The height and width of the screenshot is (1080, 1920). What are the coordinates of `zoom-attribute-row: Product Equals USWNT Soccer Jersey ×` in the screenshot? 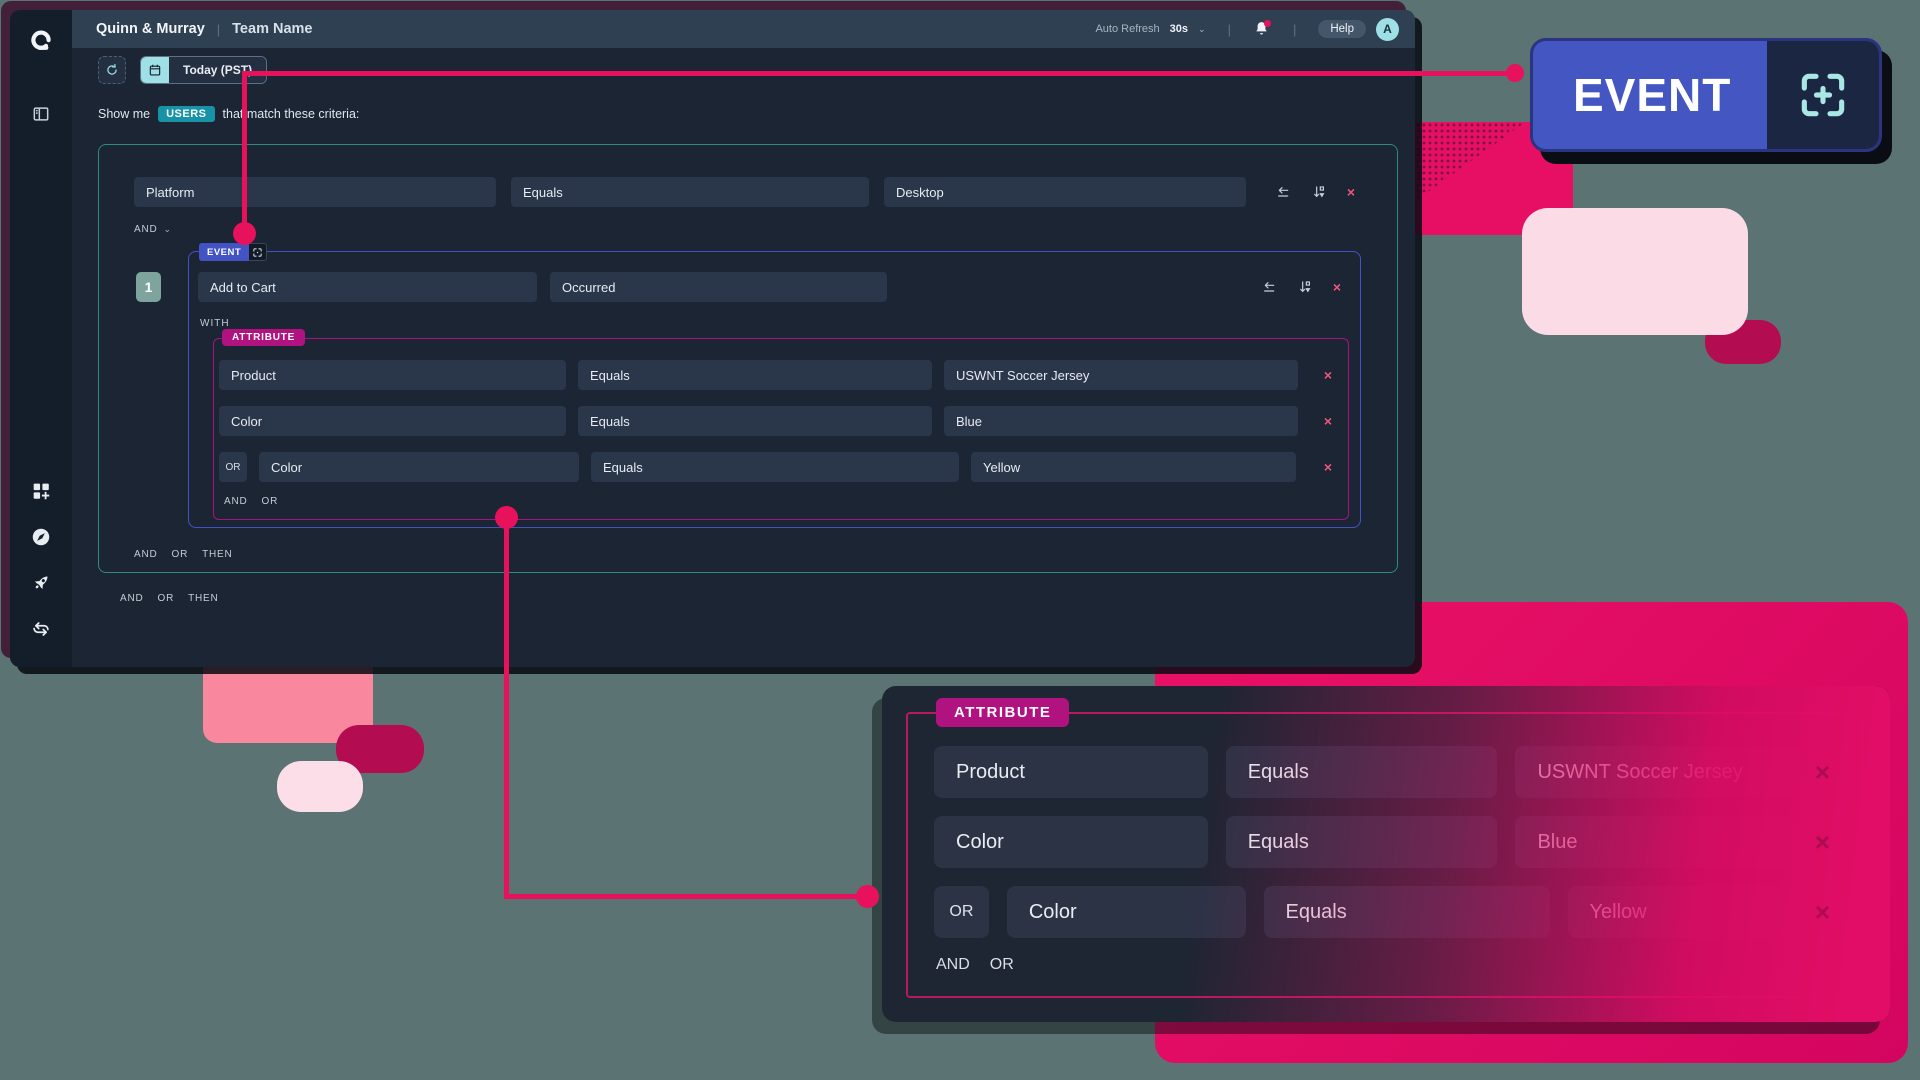 It's located at (1398, 772).